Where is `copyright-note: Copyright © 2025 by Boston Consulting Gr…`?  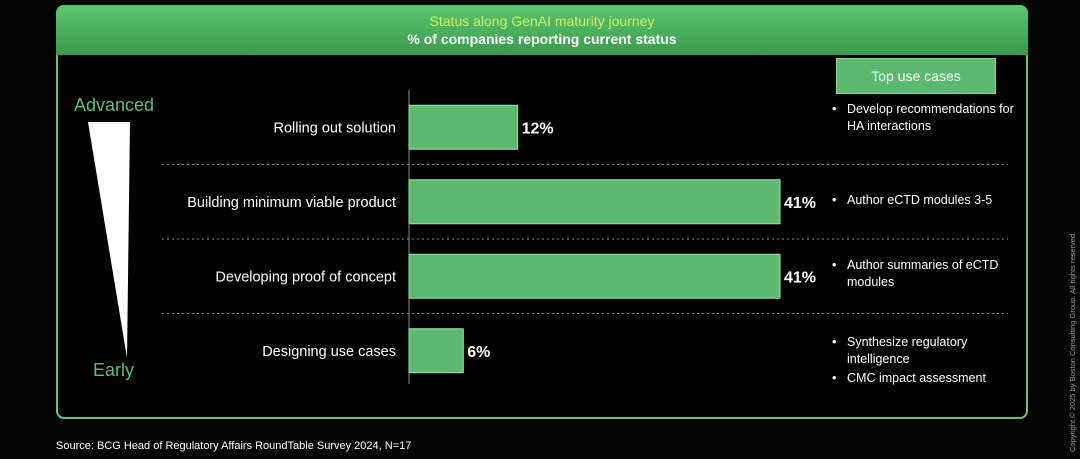 copyright-note: Copyright © 2025 by Boston Consulting Gr… is located at coordinates (1072, 341).